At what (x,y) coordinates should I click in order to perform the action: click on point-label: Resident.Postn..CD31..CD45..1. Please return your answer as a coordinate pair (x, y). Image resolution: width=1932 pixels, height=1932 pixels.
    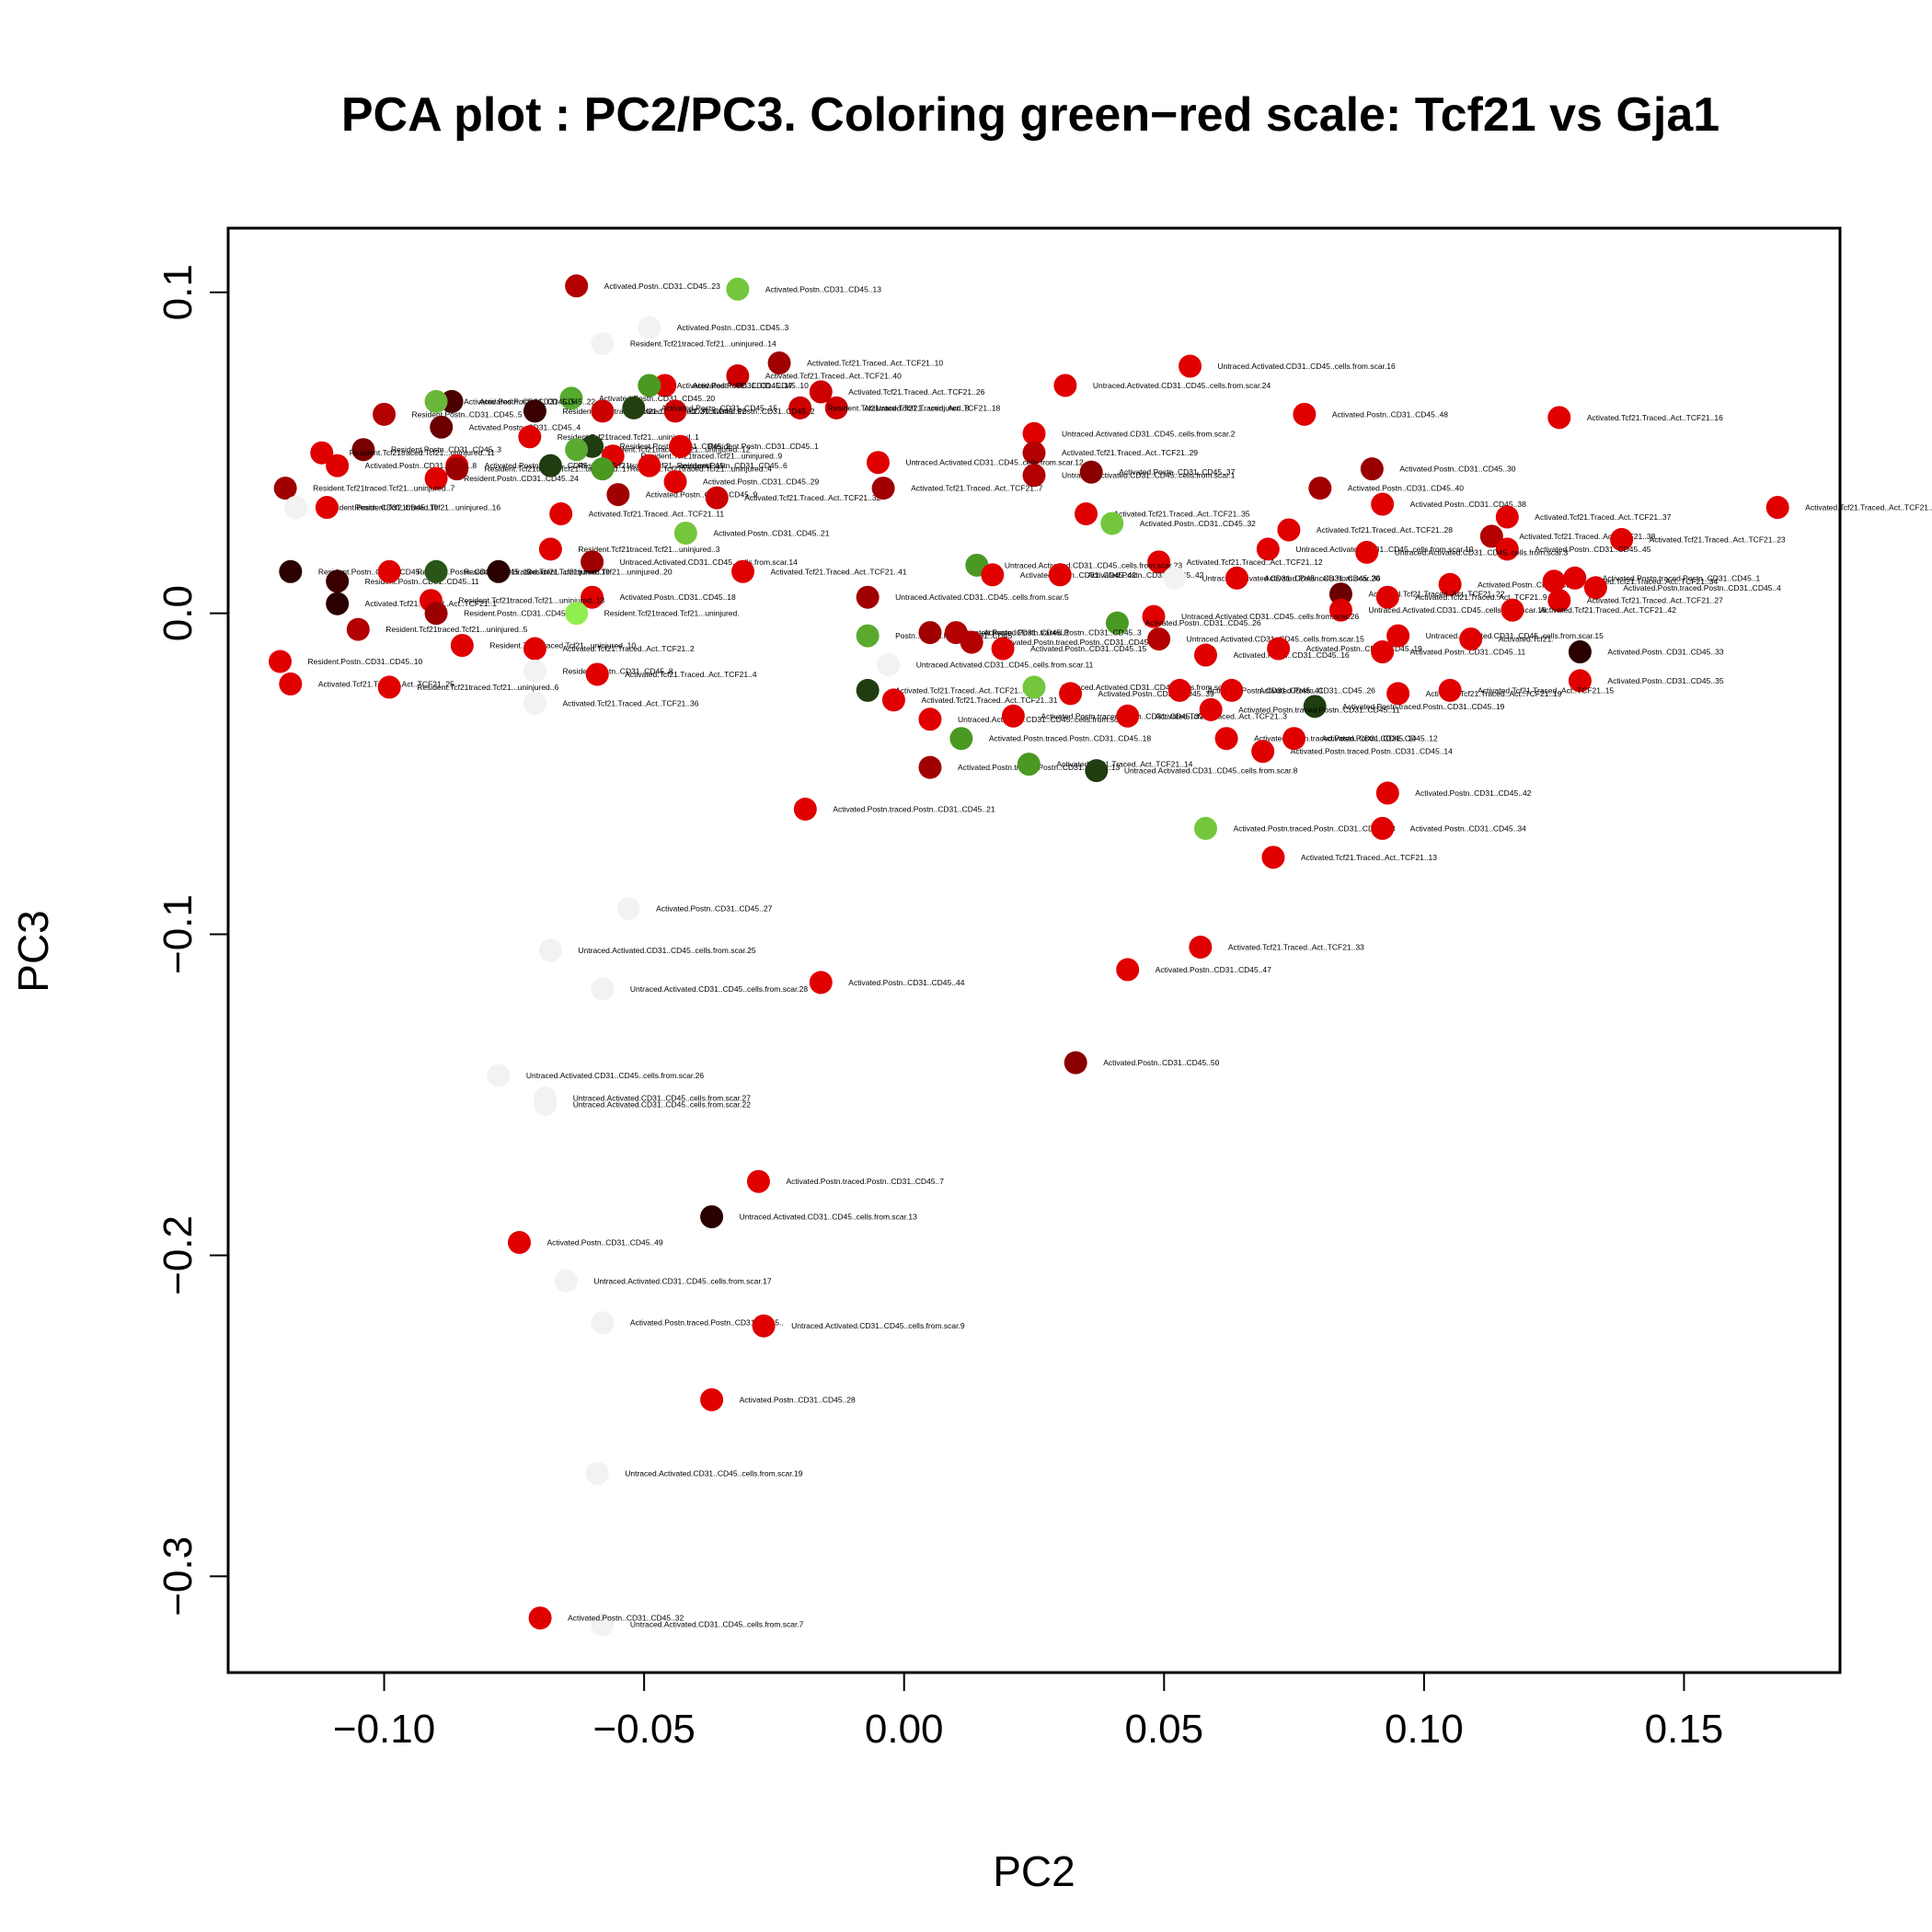
    Looking at the image, I should click on (373, 571).